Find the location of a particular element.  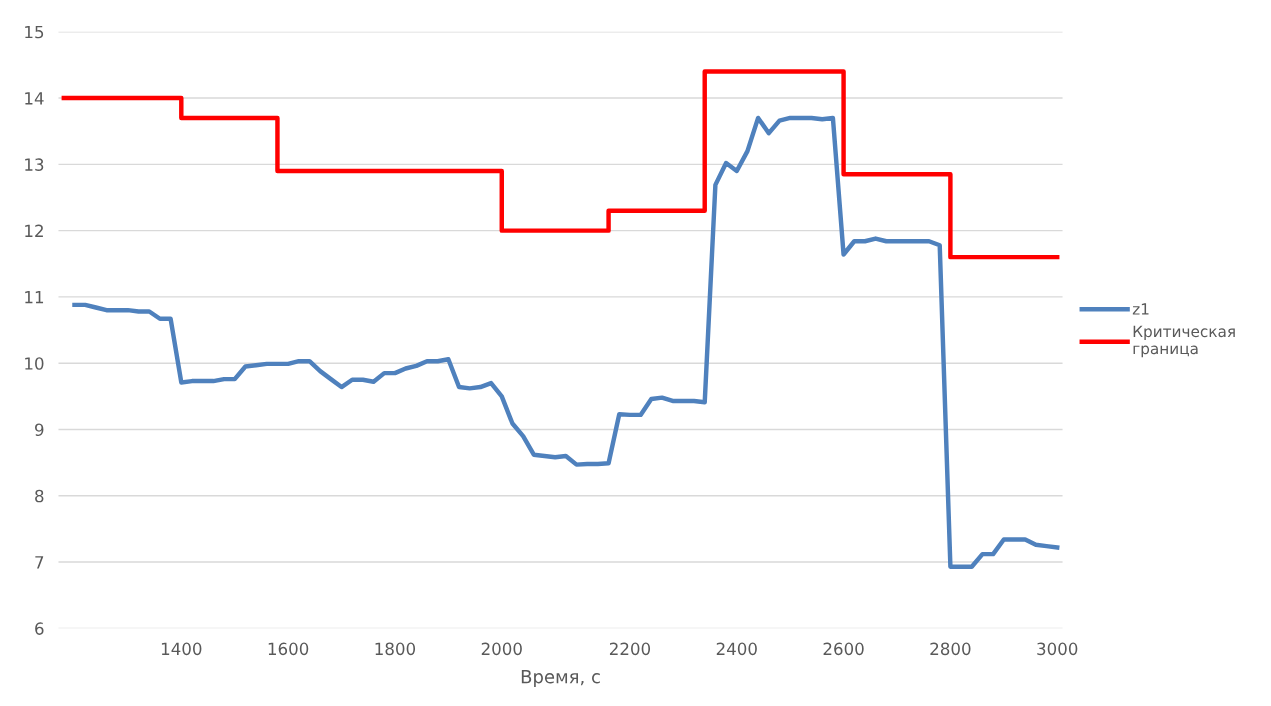

x-tick-label: 2200 is located at coordinates (630, 649).